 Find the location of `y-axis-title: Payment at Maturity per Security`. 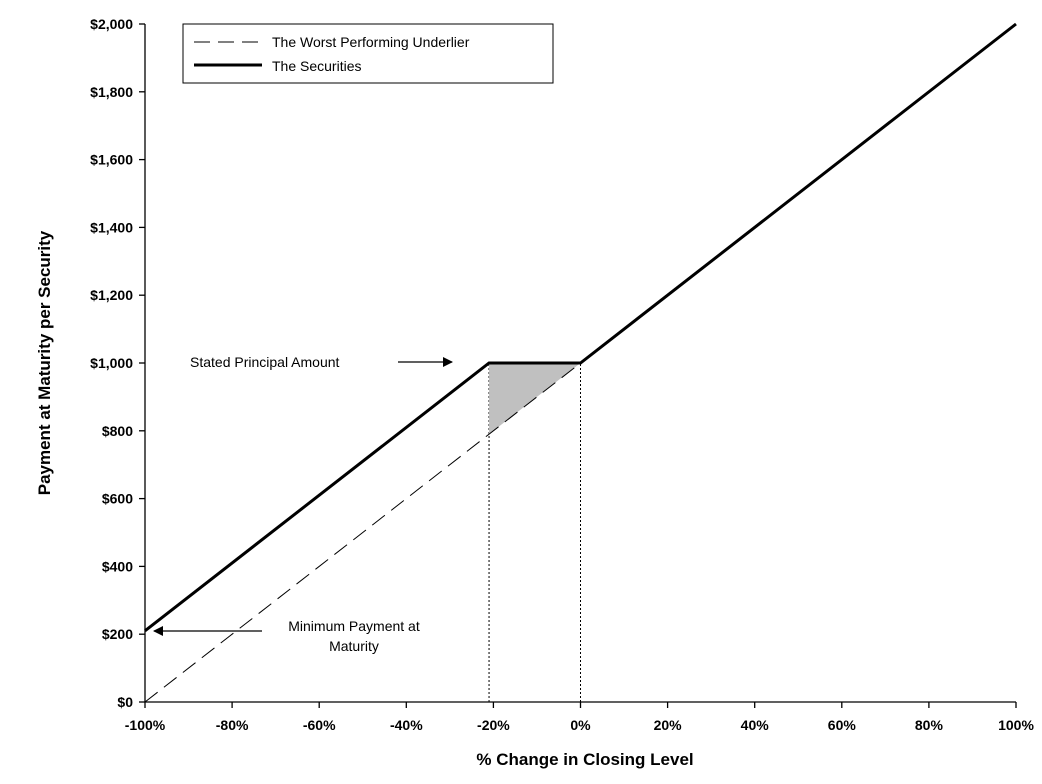

y-axis-title: Payment at Maturity per Security is located at coordinates (44, 362).